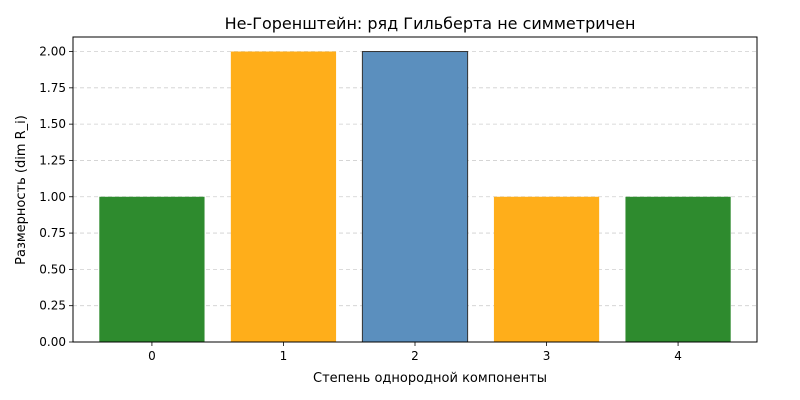 Image resolution: width=800 pixels, height=400 pixels. I want to click on y-axis-label: Размерность (dim R_i), so click(21, 190).